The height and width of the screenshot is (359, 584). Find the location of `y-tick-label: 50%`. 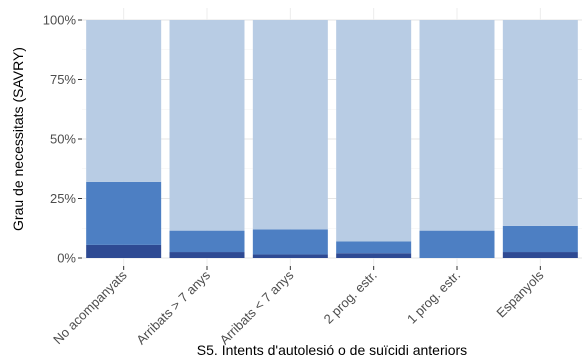

y-tick-label: 50% is located at coordinates (63, 139).